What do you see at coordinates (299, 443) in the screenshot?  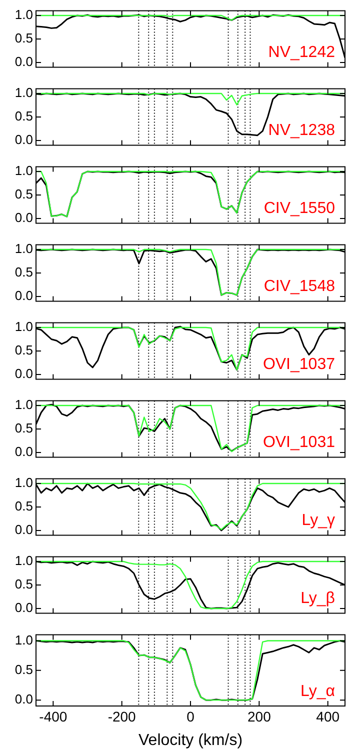 I see `annotation: OVI_1031` at bounding box center [299, 443].